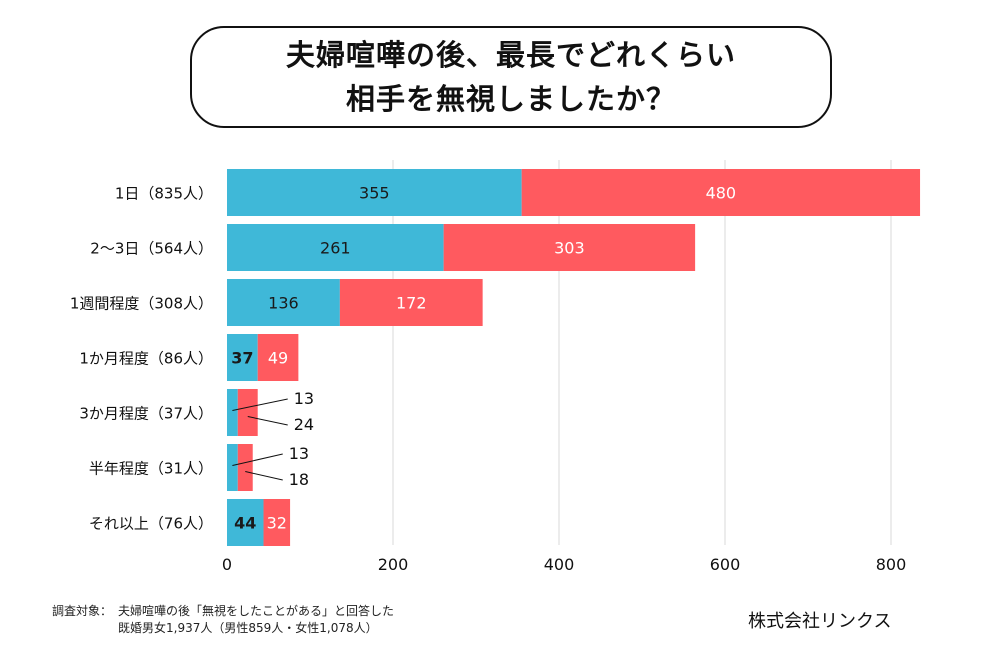 This screenshot has width=1000, height=650. I want to click on category-label: 1か月程度（86人）, so click(146, 359).